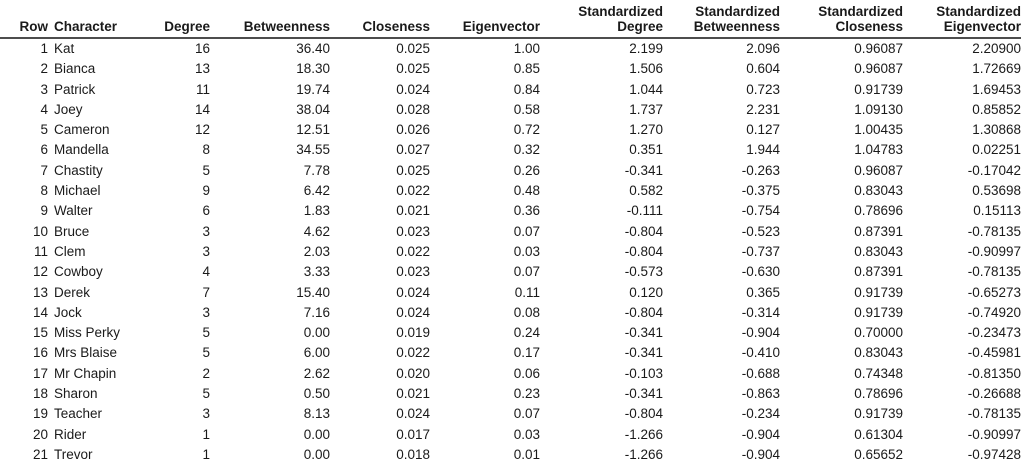 This screenshot has width=1024, height=463. Describe the element at coordinates (413, 48) in the screenshot. I see `cell-closeness: 0.025` at that location.